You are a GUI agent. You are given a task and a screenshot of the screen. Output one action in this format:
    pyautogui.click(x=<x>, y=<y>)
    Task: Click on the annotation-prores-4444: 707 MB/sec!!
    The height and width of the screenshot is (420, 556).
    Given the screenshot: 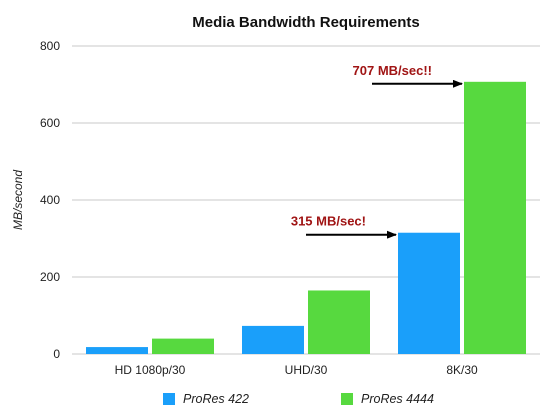 What is the action you would take?
    pyautogui.click(x=408, y=75)
    